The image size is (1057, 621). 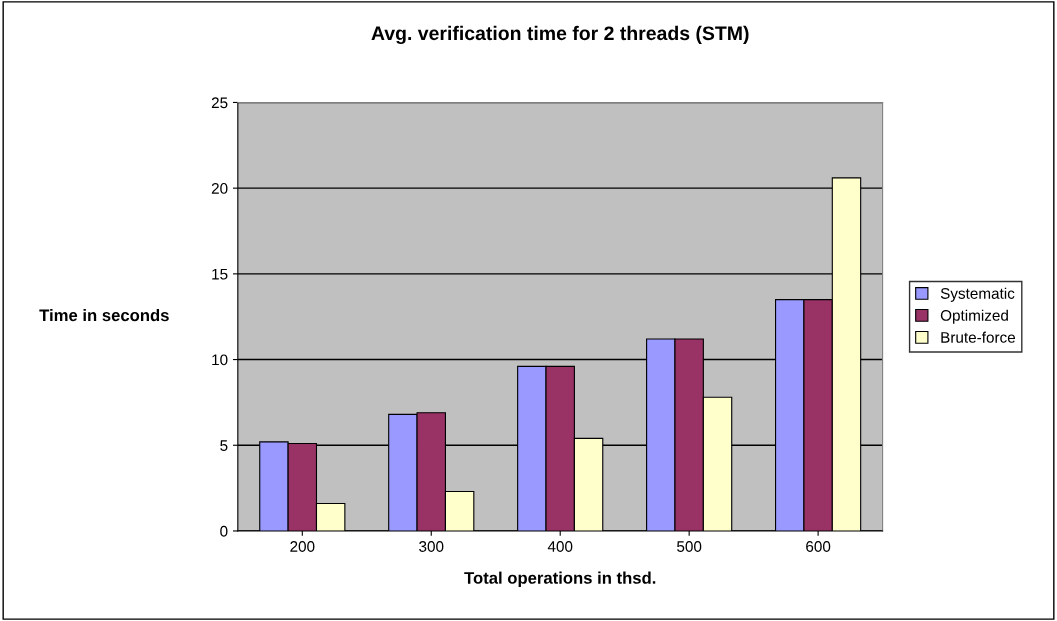 What do you see at coordinates (219, 103) in the screenshot?
I see `y-tick-label: 25` at bounding box center [219, 103].